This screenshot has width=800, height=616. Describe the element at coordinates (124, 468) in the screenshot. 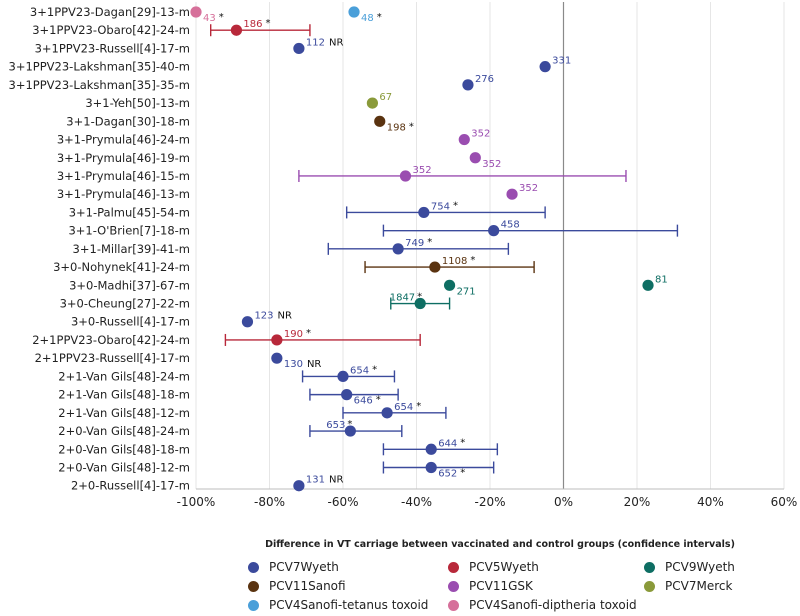

I see `row-label: 2+0-Van Gils[48]-12-m` at that location.